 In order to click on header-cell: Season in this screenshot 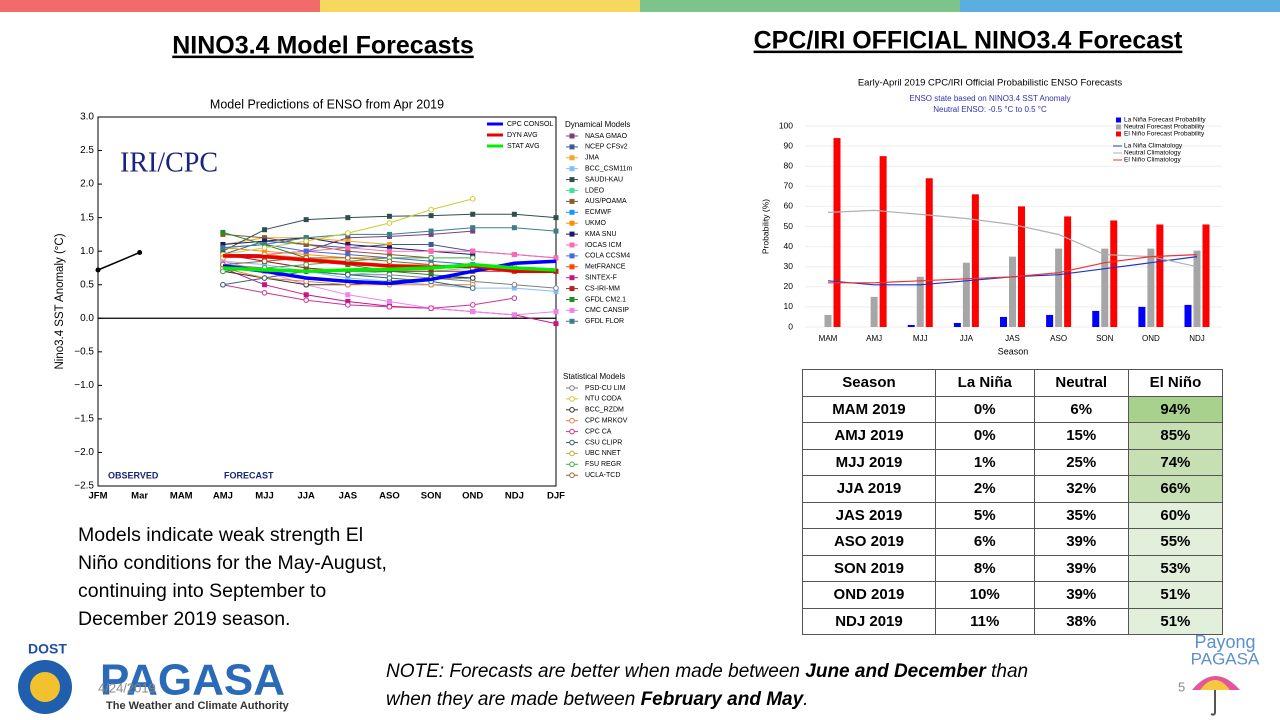, I will do `click(869, 383)`.